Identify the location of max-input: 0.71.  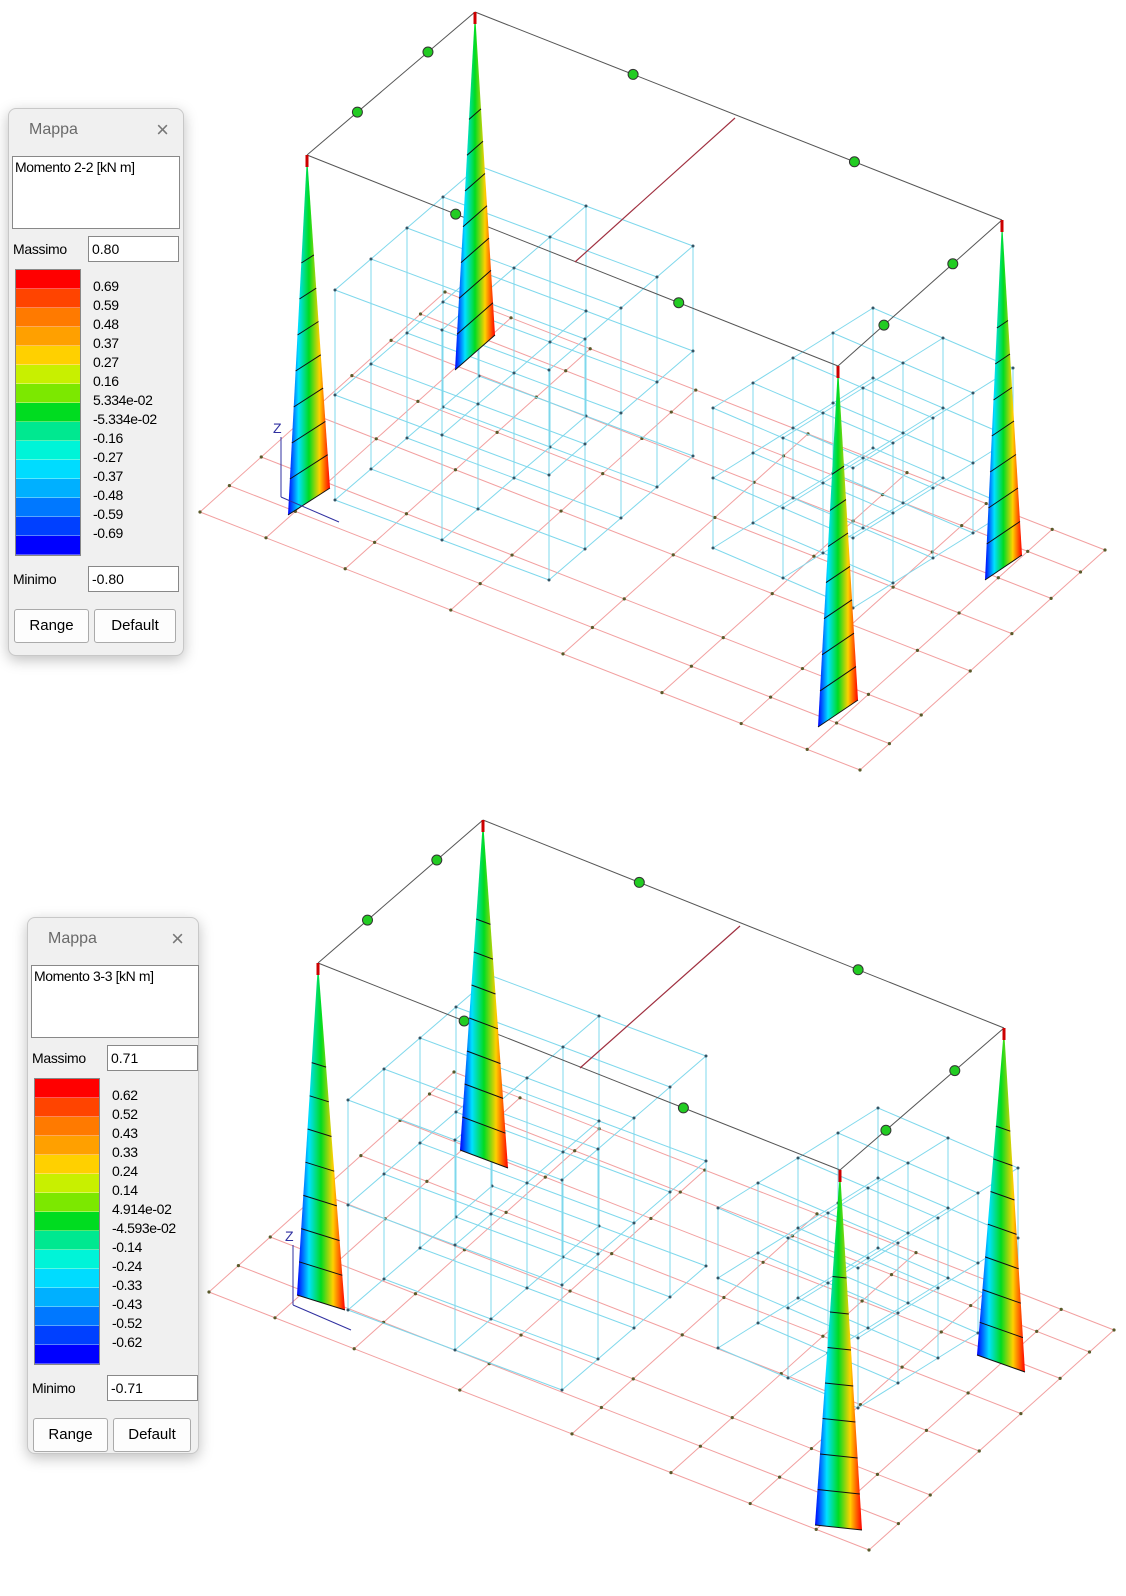
(152, 1058).